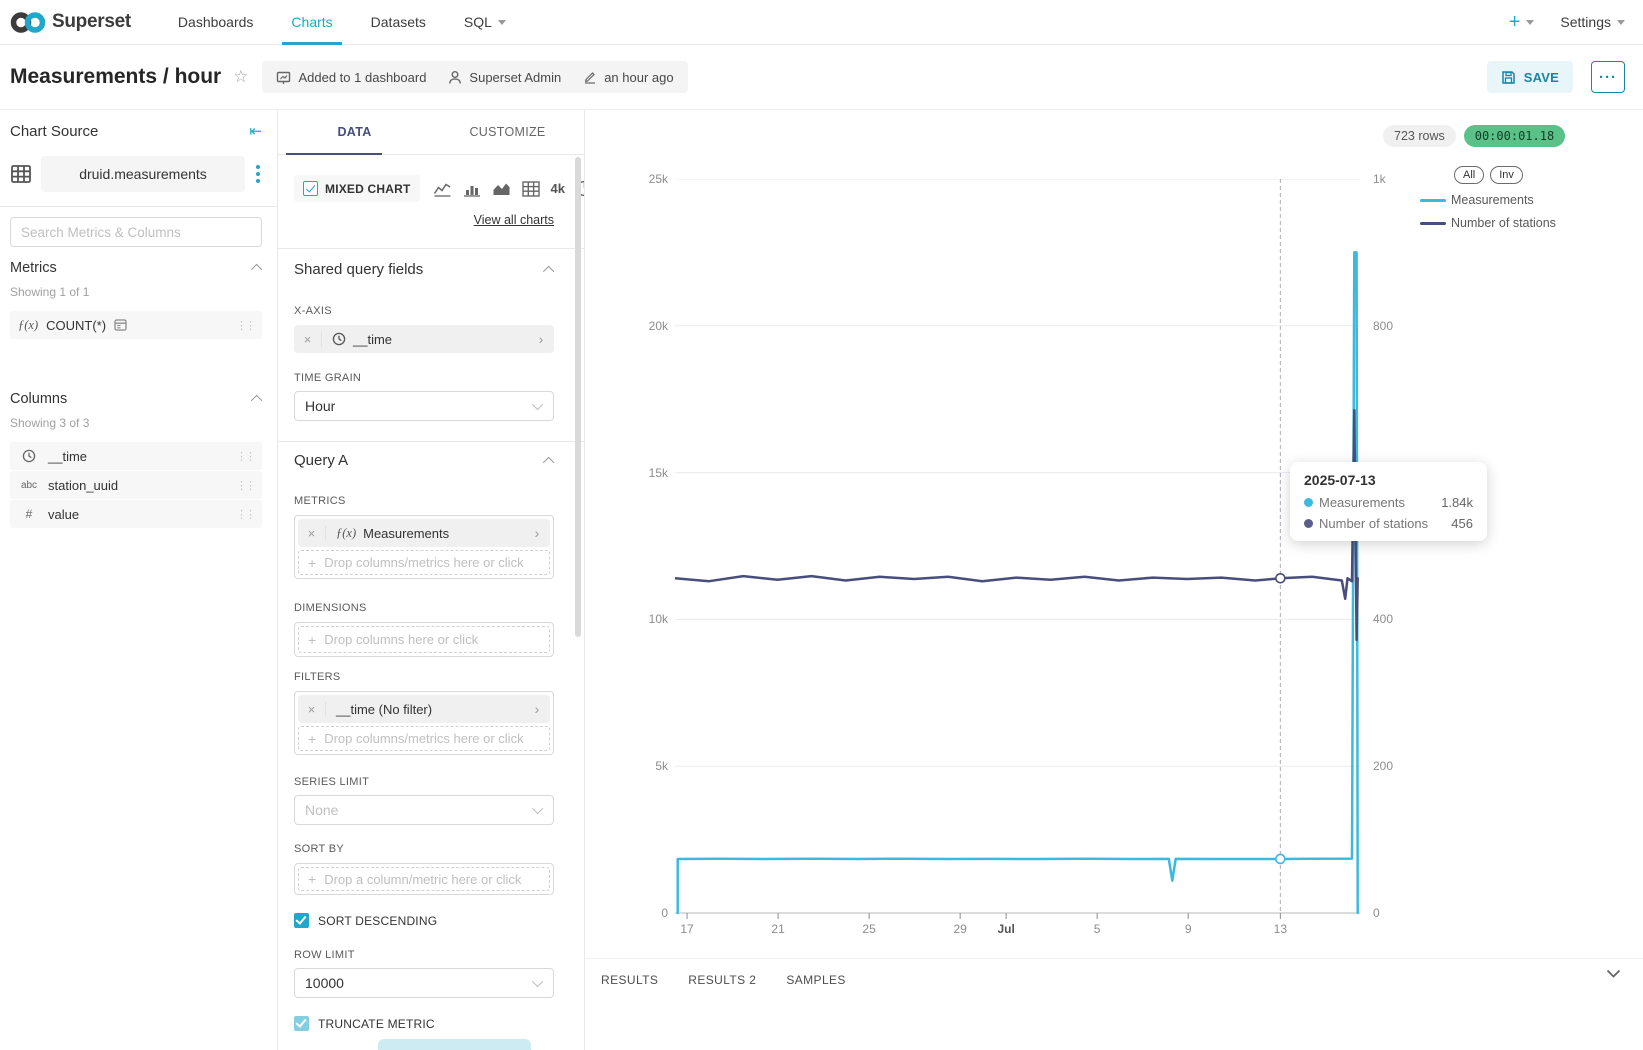 The width and height of the screenshot is (1643, 1050). I want to click on metric-measurements: × ƒ(x) Measurements ›, so click(424, 533).